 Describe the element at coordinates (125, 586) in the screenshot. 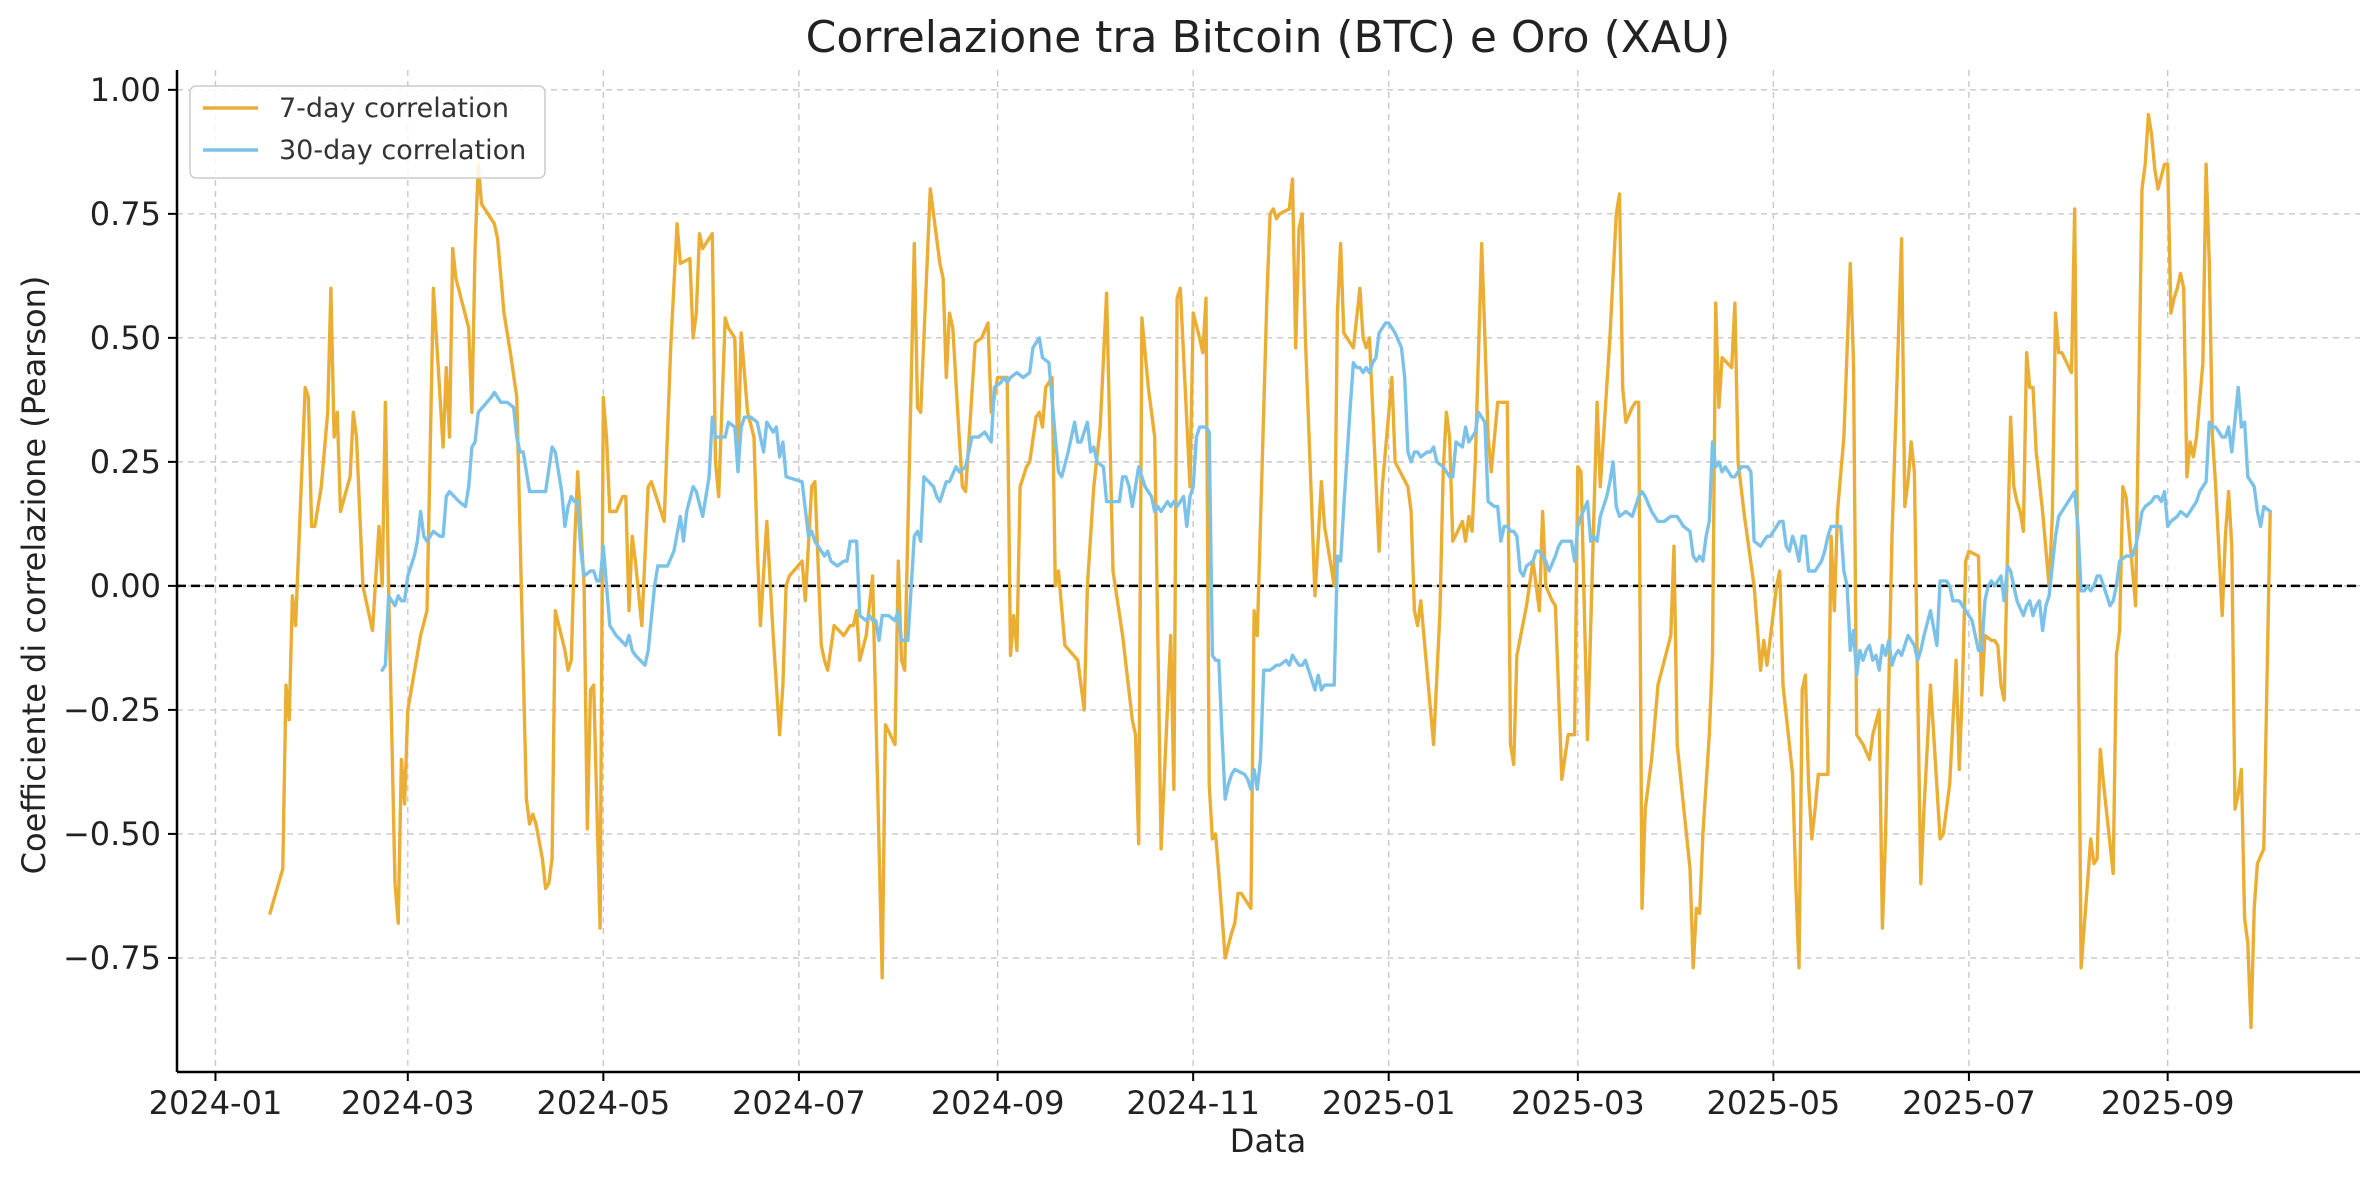

I see `y-tick-label: 0.00` at that location.